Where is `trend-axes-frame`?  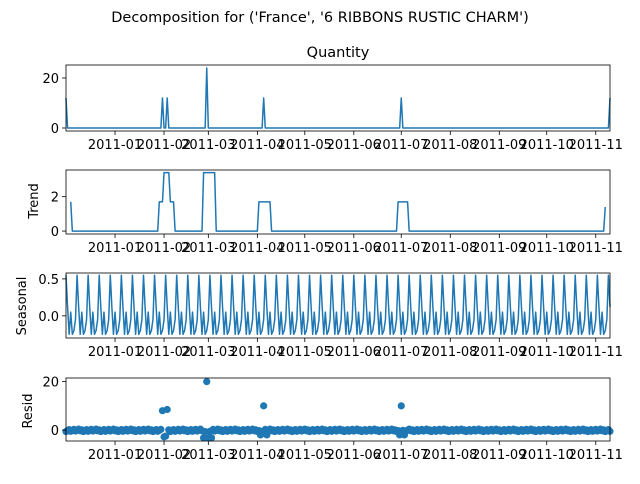 trend-axes-frame is located at coordinates (338, 202).